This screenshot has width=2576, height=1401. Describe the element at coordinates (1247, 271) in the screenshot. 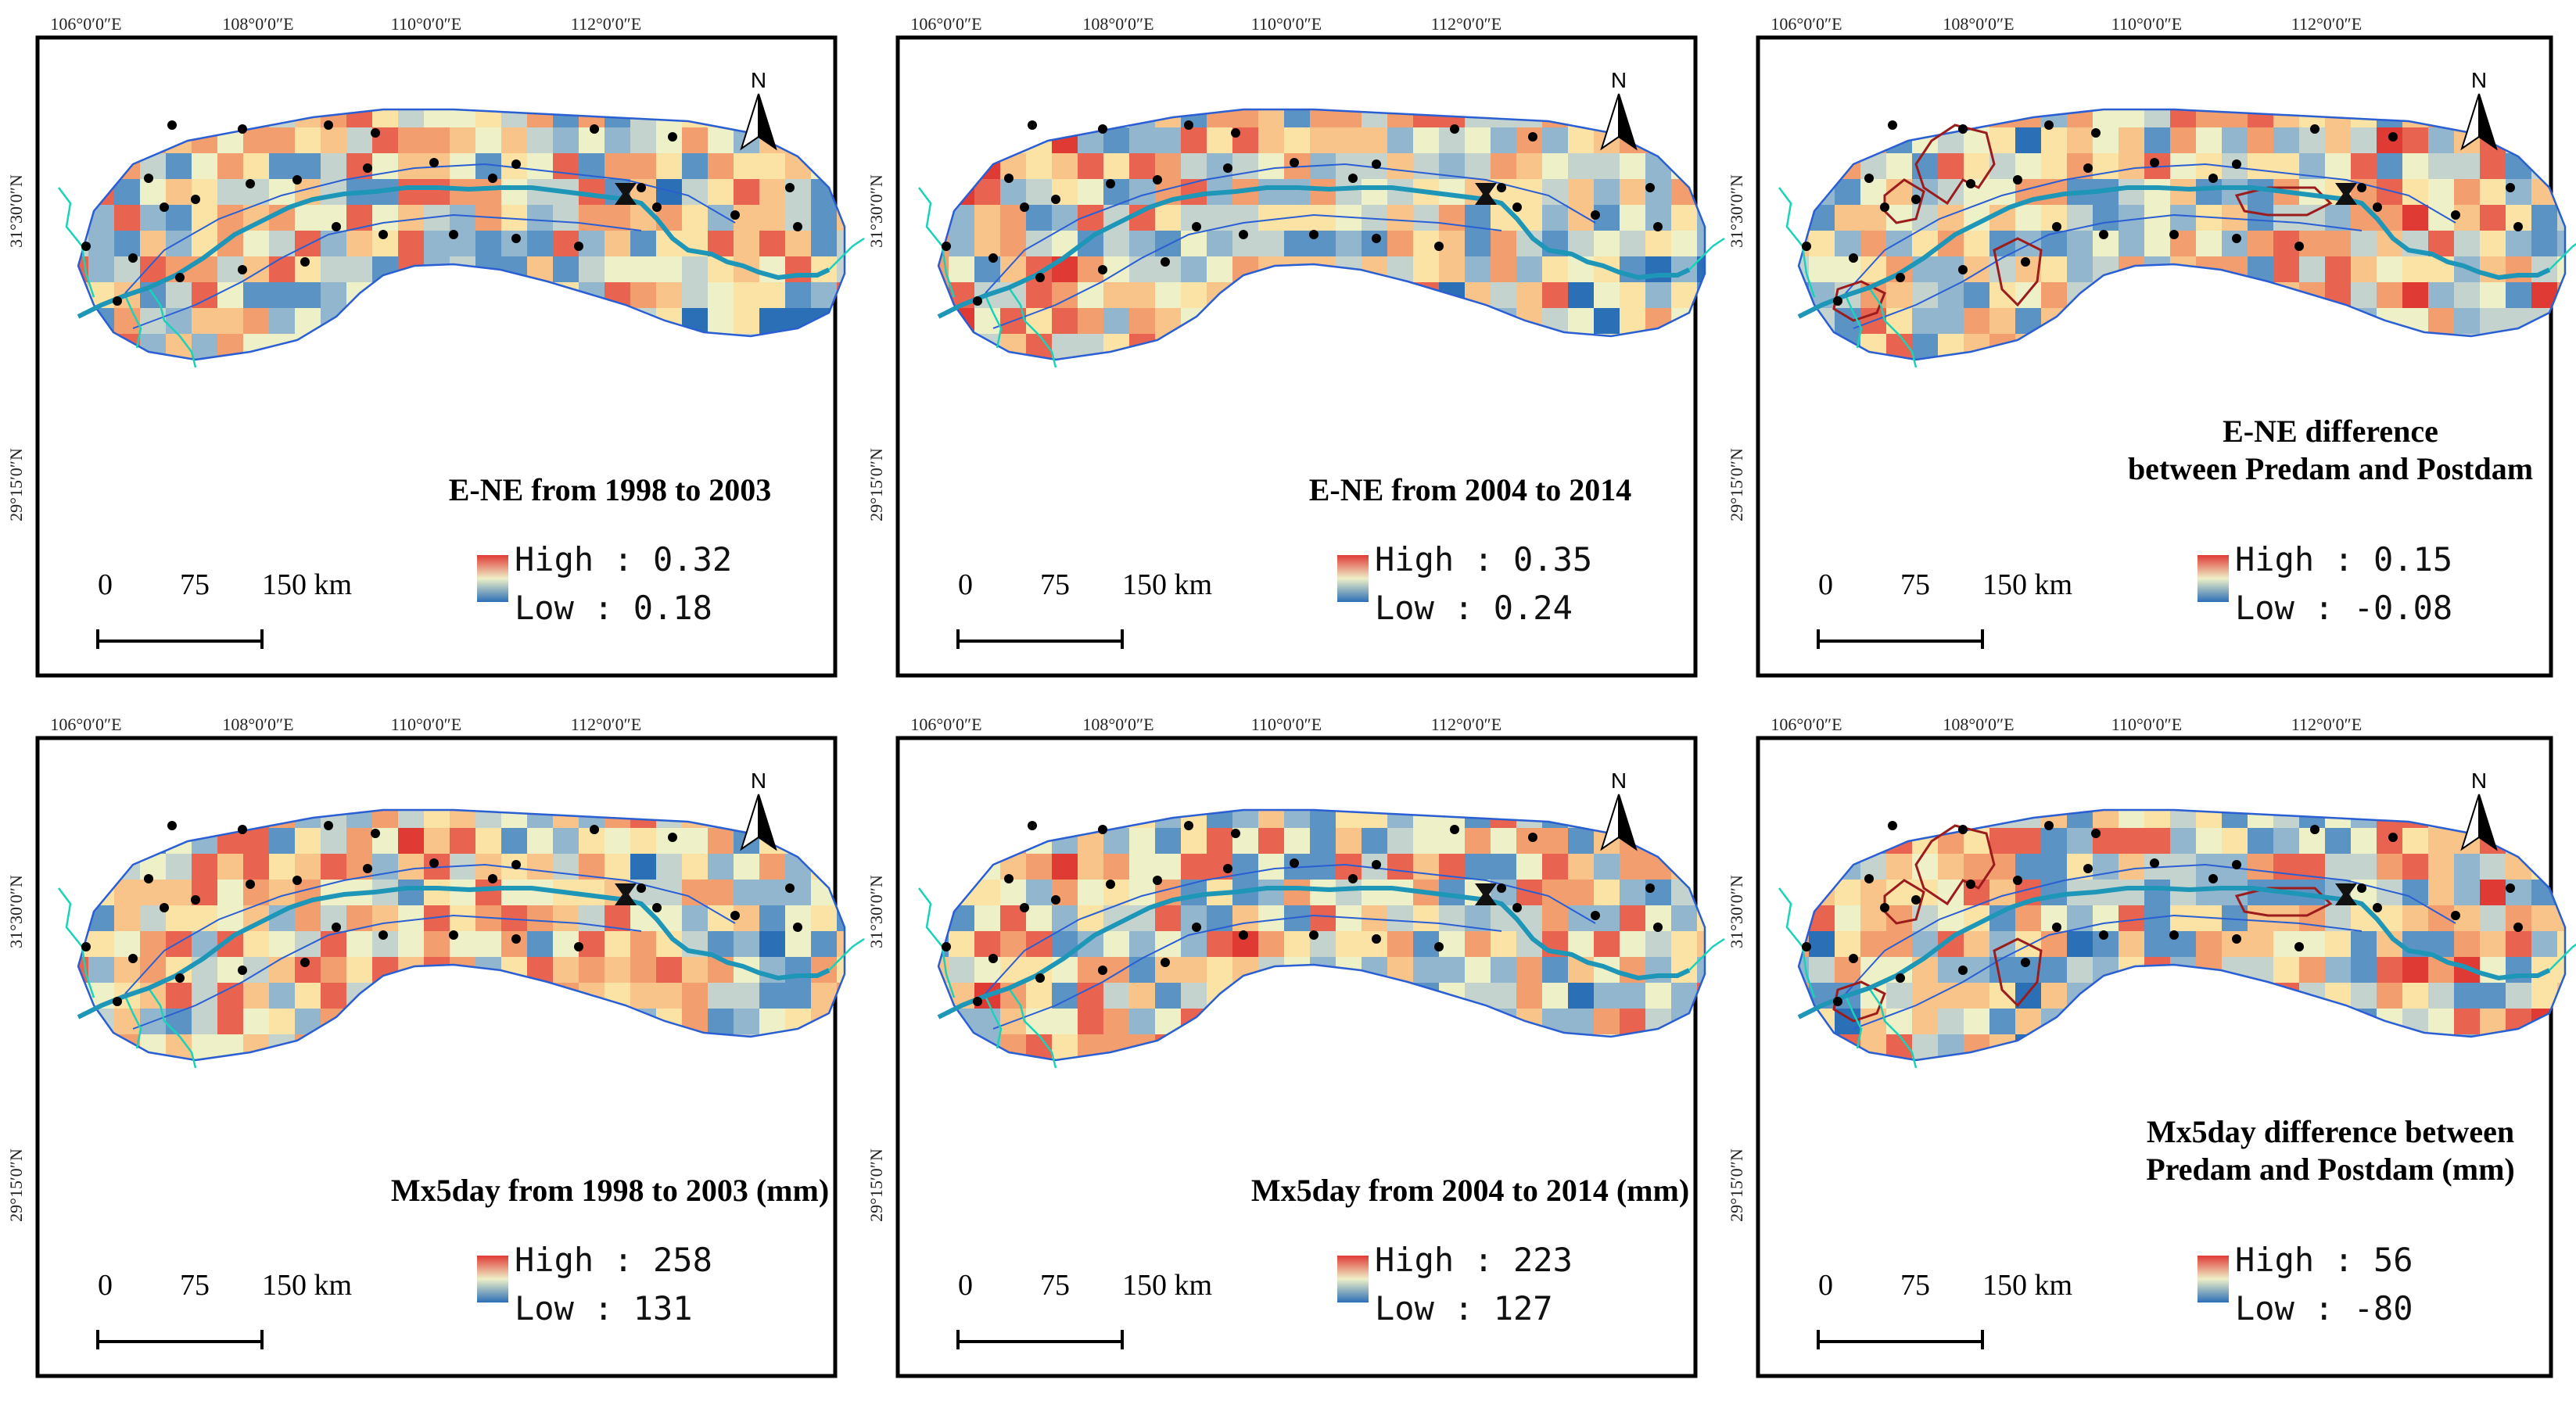

I see `buffer-band-line` at that location.